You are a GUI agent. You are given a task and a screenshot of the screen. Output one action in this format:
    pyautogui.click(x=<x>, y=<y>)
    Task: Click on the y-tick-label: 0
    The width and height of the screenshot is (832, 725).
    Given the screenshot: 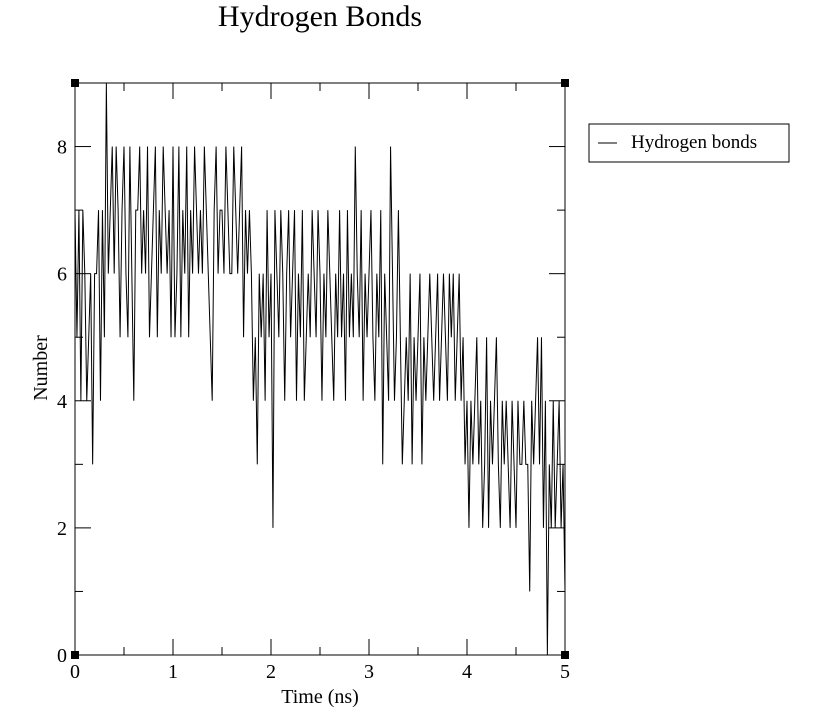 What is the action you would take?
    pyautogui.click(x=62, y=656)
    